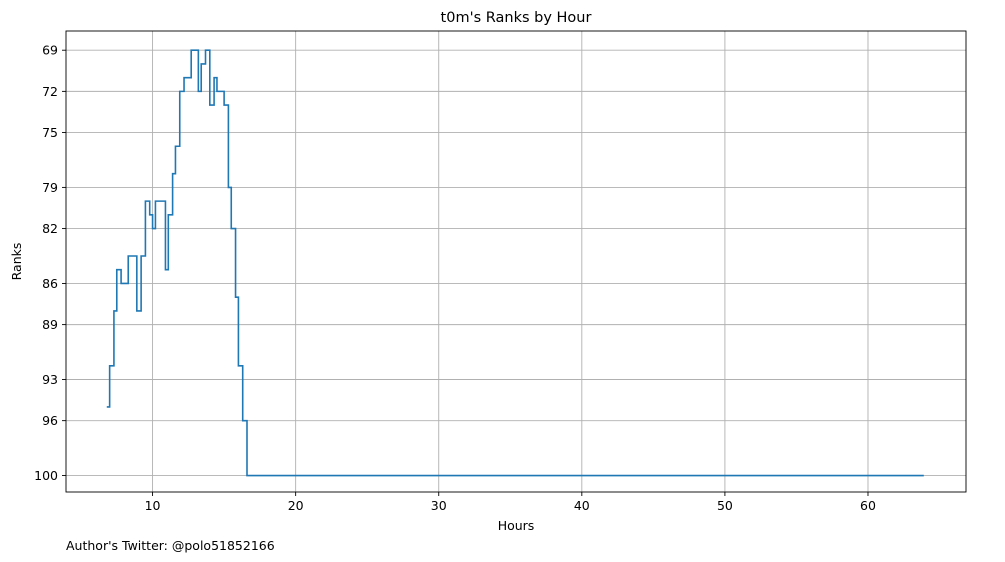 This screenshot has width=1005, height=562. What do you see at coordinates (46, 475) in the screenshot?
I see `y-tick-label: 100` at bounding box center [46, 475].